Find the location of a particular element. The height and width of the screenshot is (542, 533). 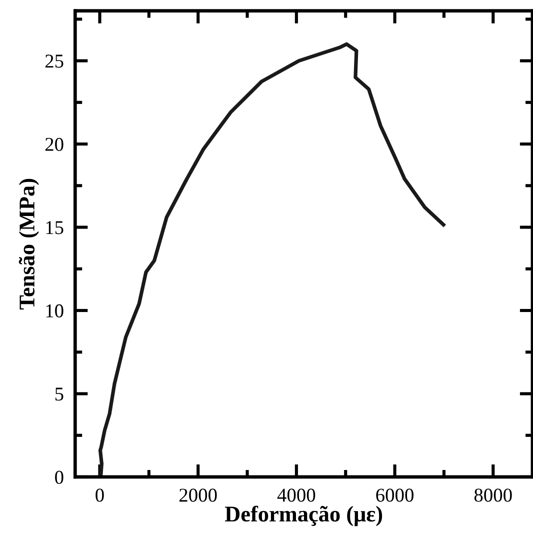

x-tick-label: 4000 is located at coordinates (296, 495).